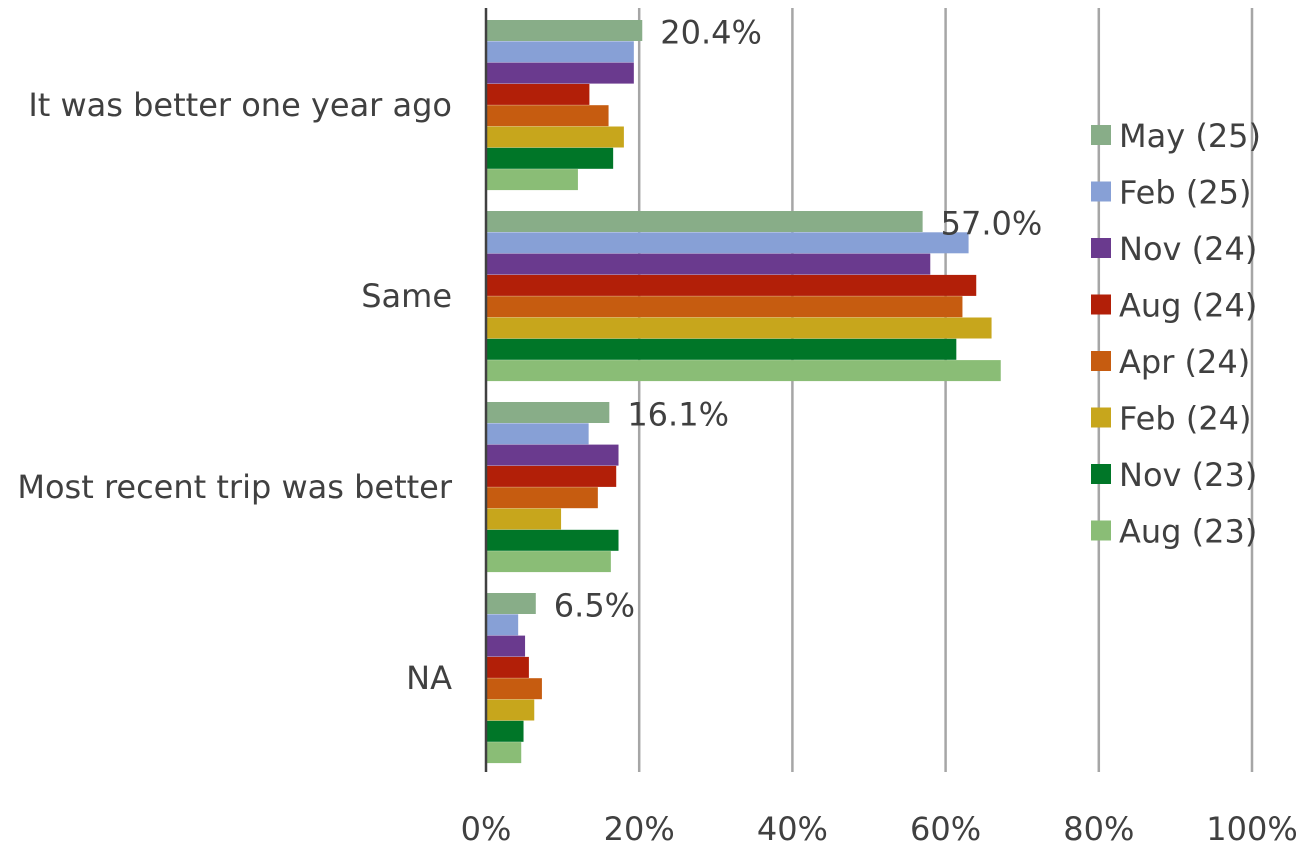 Image resolution: width=1312 pixels, height=844 pixels. I want to click on data-label: 6.5%, so click(594, 606).